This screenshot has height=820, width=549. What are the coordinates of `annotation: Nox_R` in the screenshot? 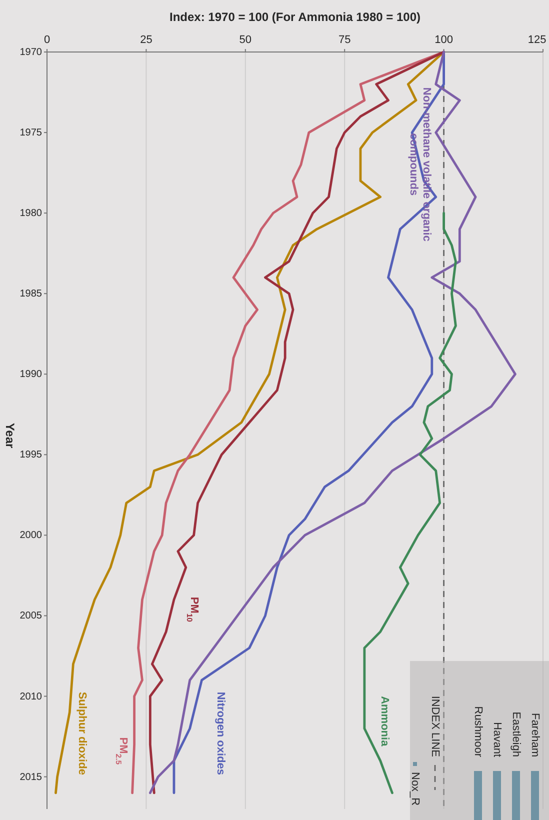 It's located at (415, 789).